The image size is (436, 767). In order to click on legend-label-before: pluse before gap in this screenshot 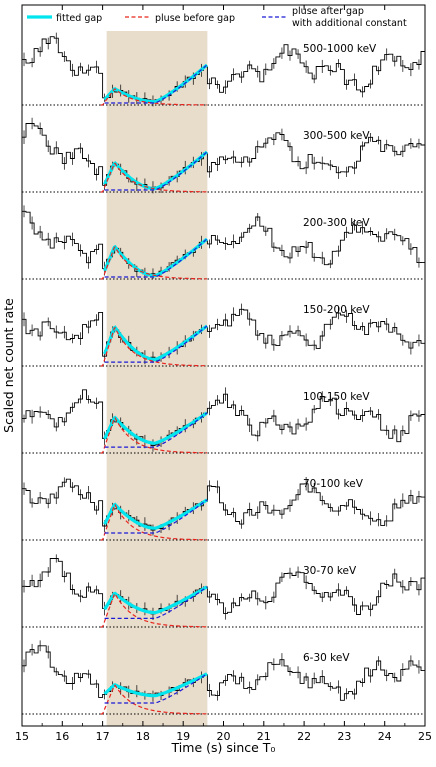, I will do `click(195, 18)`.